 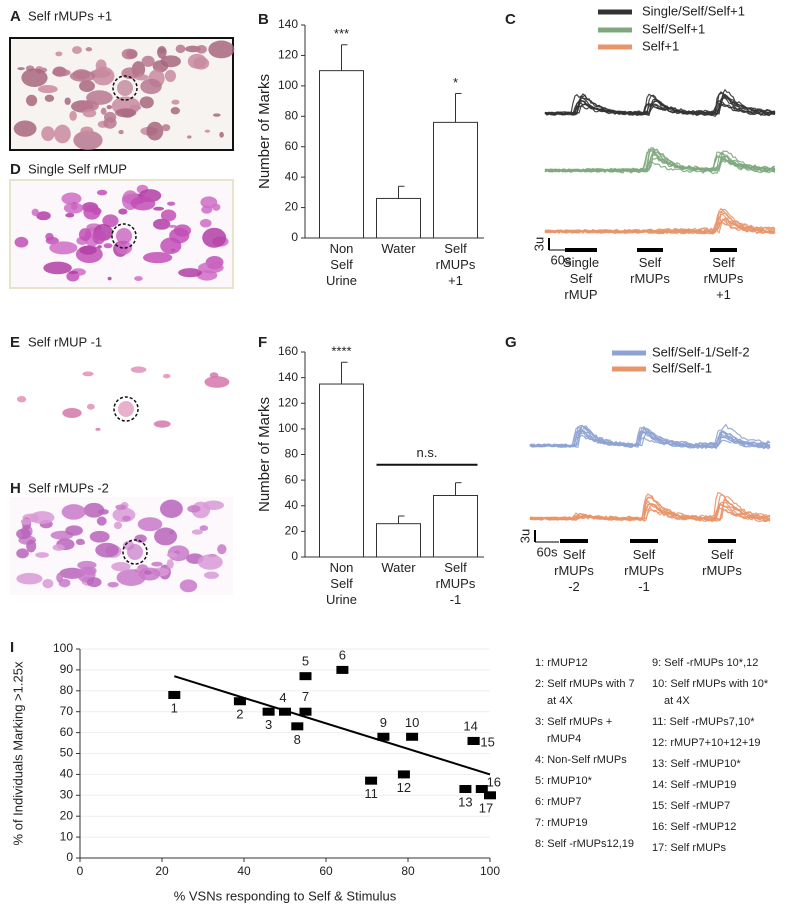 I want to click on label-line: +1, so click(x=723, y=294).